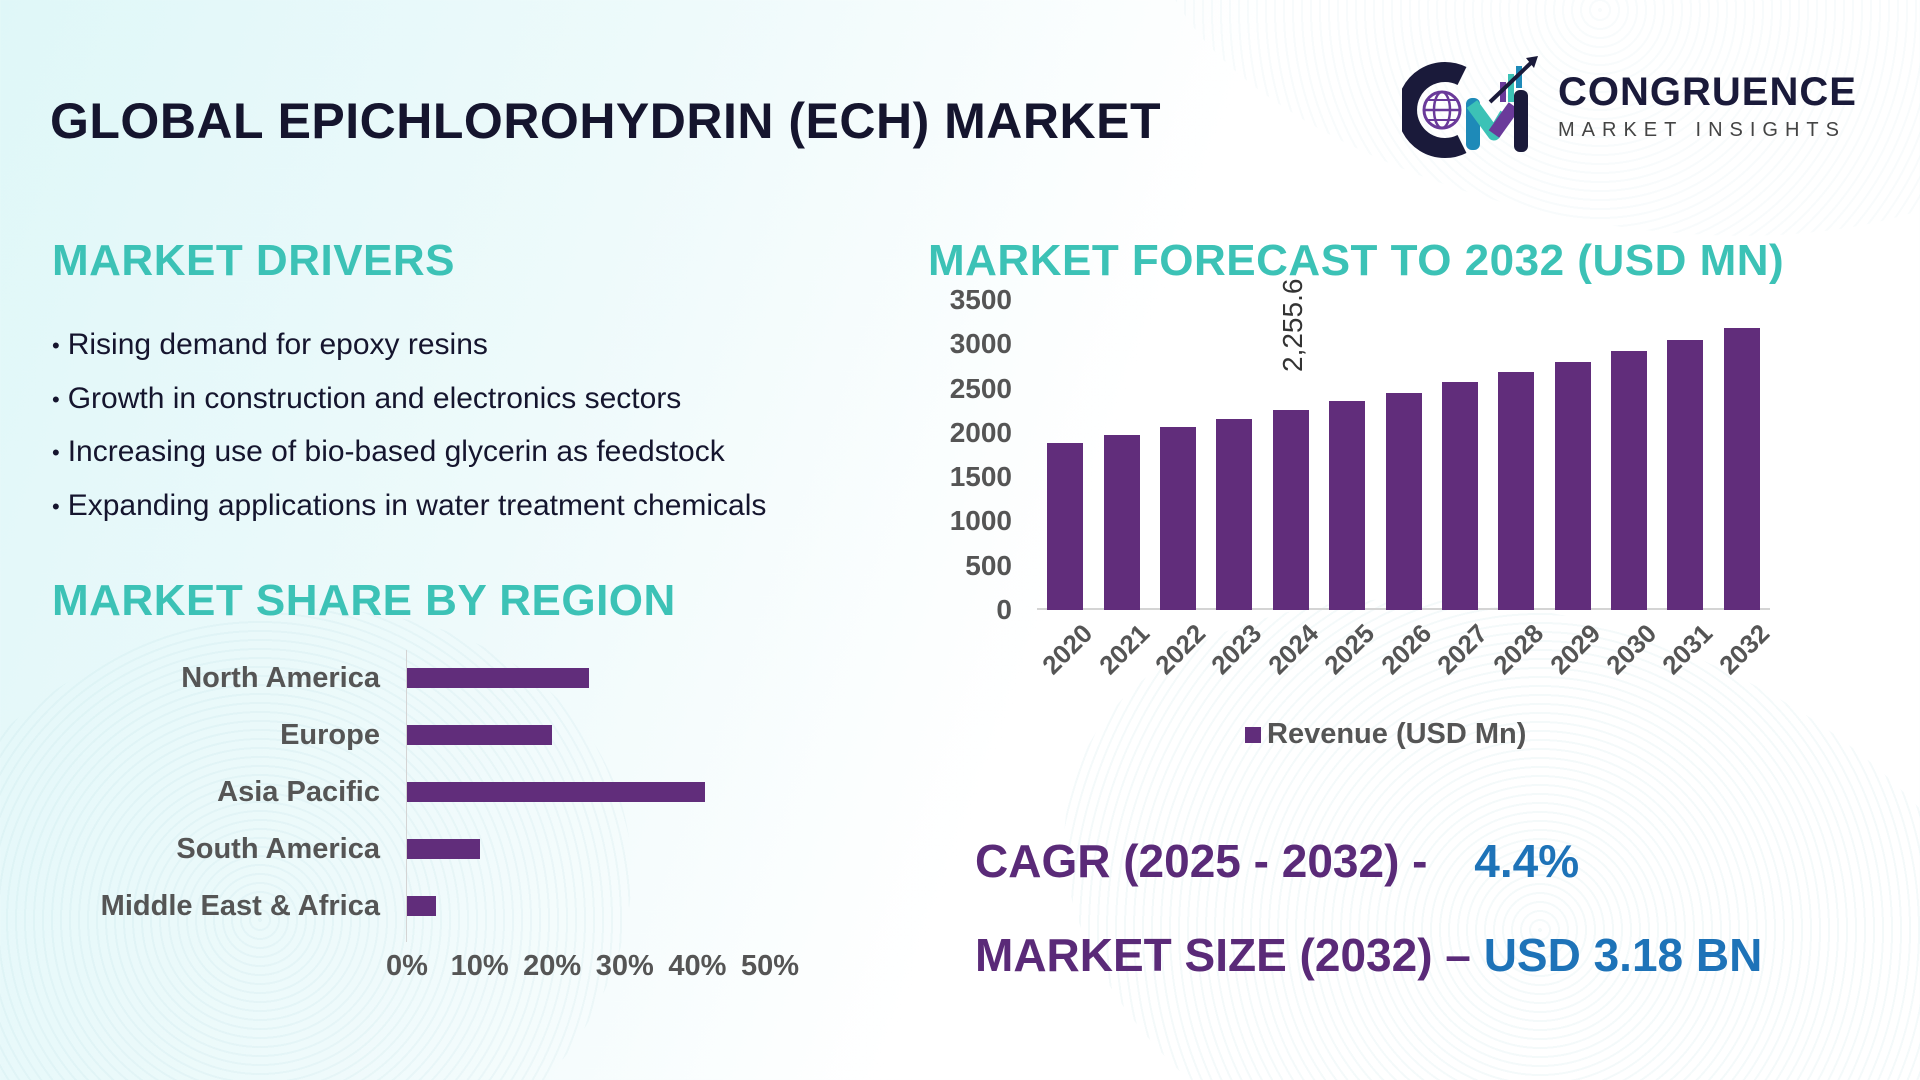 The image size is (1920, 1080). What do you see at coordinates (980, 299) in the screenshot?
I see `y-tick-label: 3500` at bounding box center [980, 299].